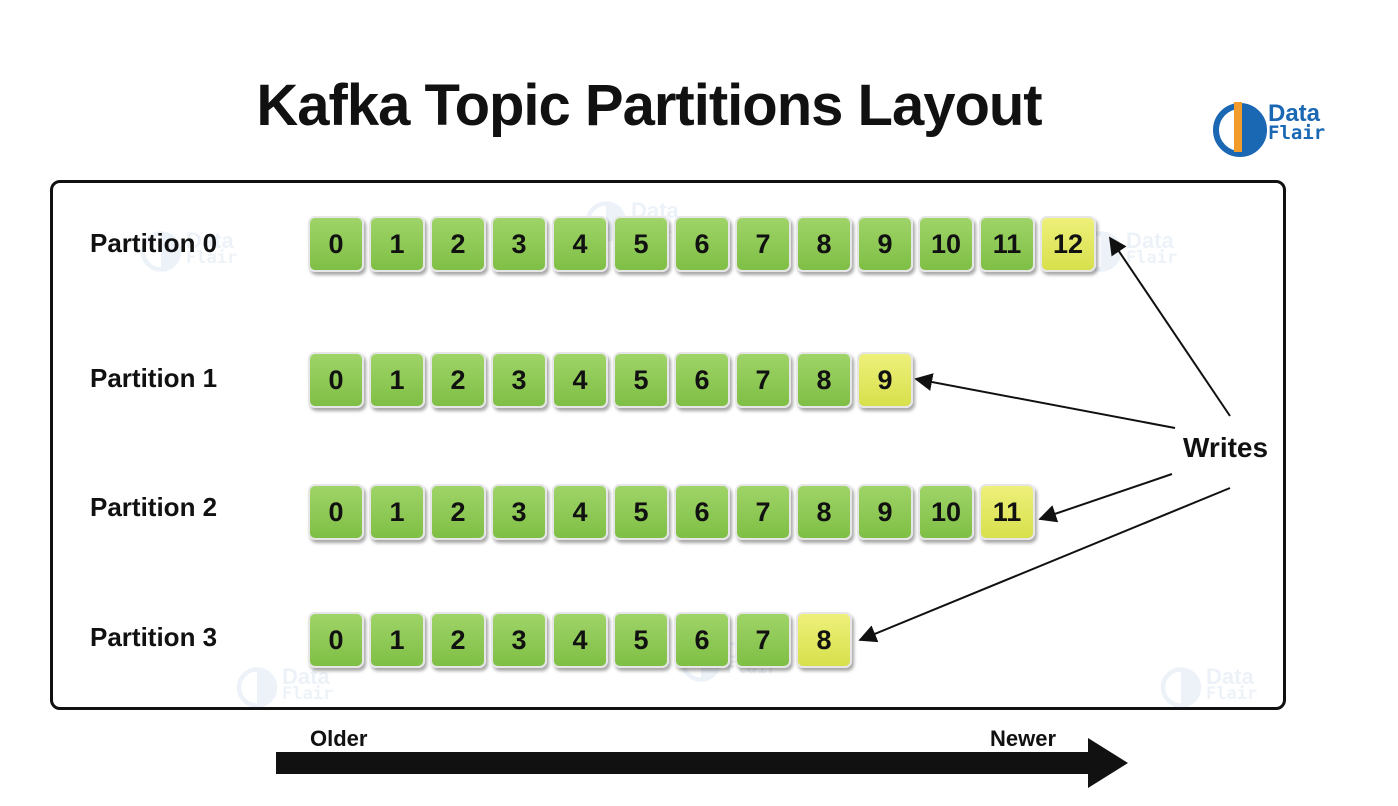  I want to click on timeline-newer-label: Newer, so click(1023, 738).